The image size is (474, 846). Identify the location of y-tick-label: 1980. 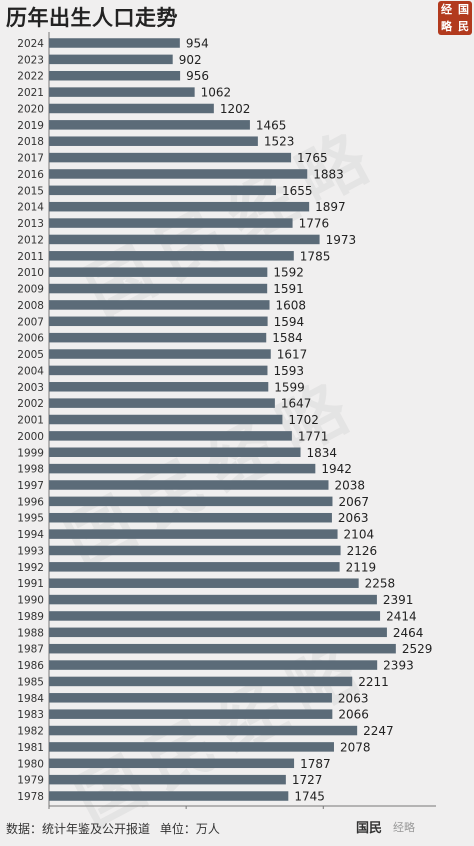
(30, 764).